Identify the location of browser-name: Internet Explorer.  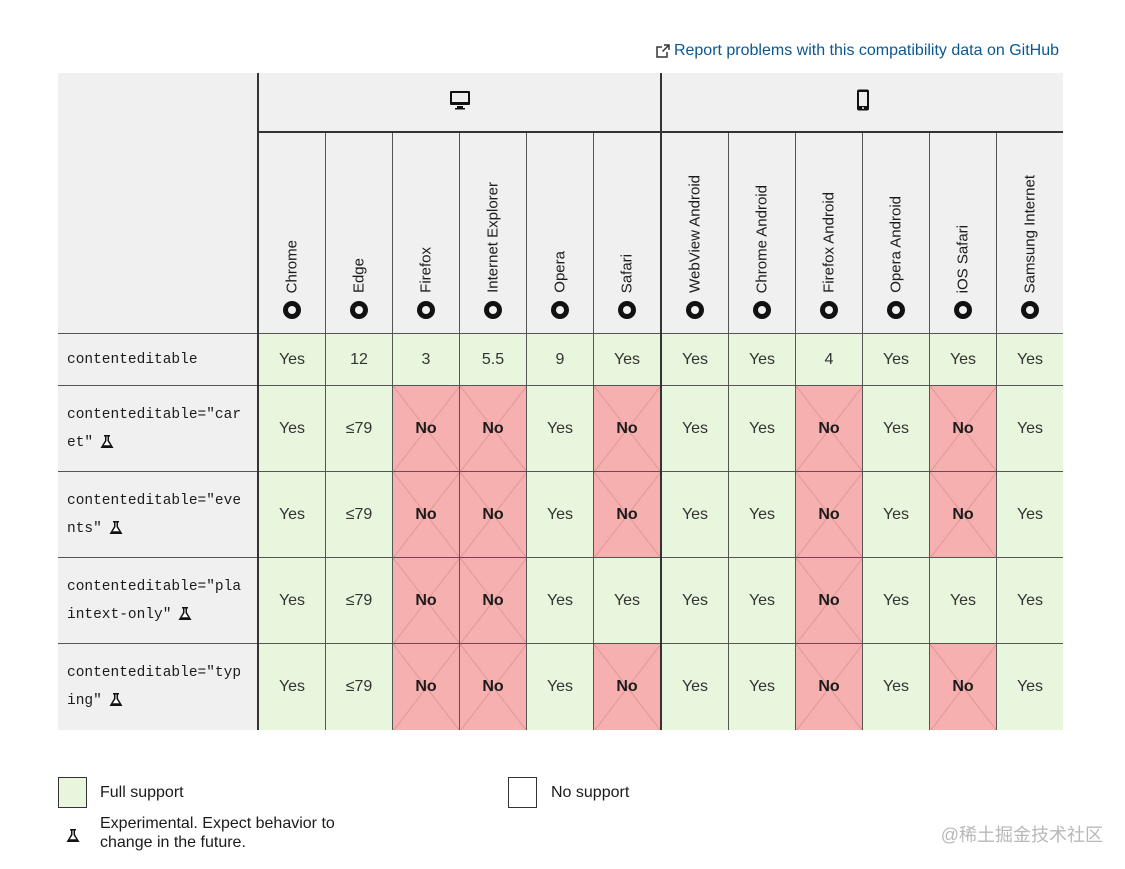
(493, 237).